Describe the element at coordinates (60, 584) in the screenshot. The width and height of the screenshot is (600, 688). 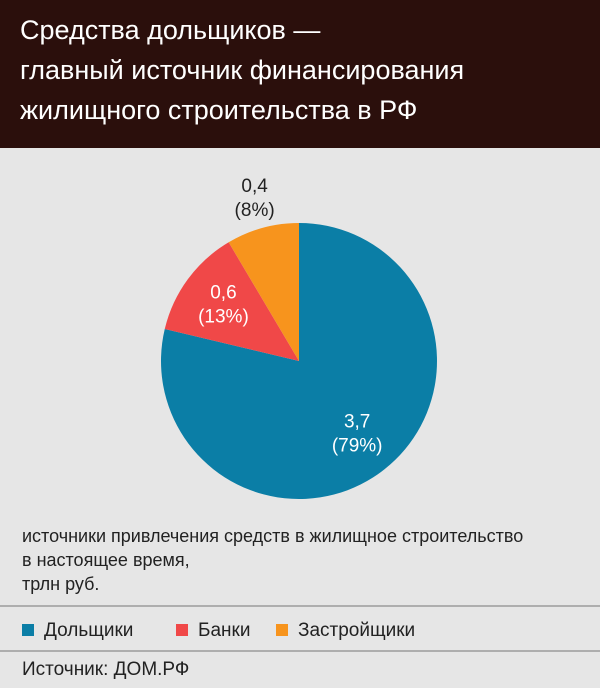
I see `chart-subtitle: трлн руб.` at that location.